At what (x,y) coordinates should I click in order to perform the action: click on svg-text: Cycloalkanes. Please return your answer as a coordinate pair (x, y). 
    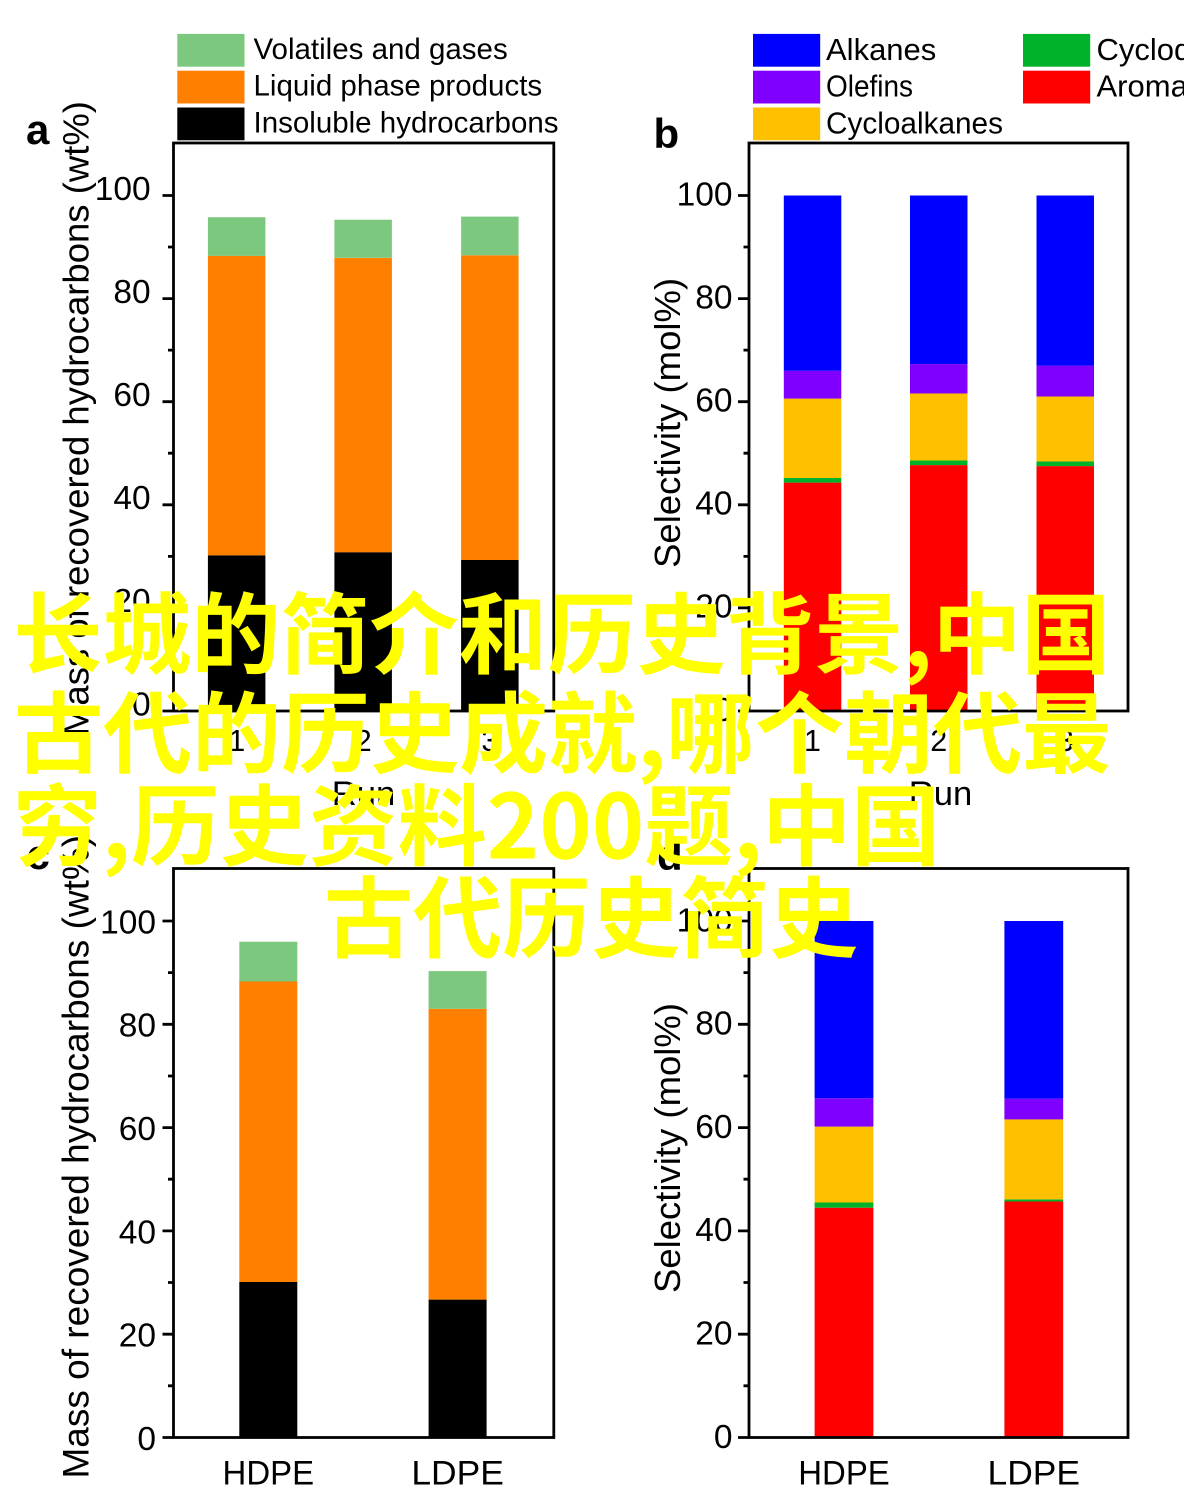
    Looking at the image, I should click on (914, 123).